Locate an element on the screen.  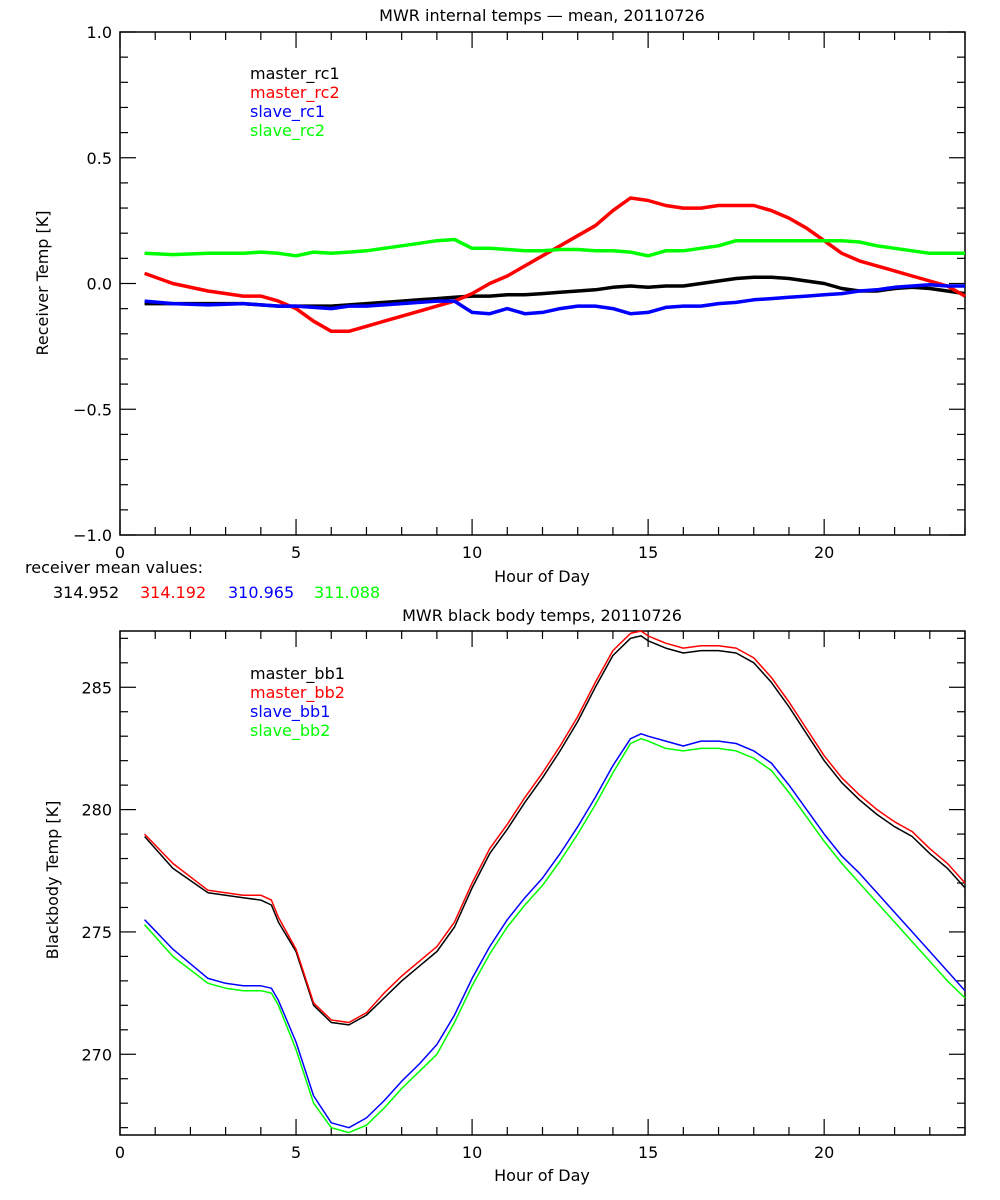
y-tick-label: 275 is located at coordinates (96, 932).